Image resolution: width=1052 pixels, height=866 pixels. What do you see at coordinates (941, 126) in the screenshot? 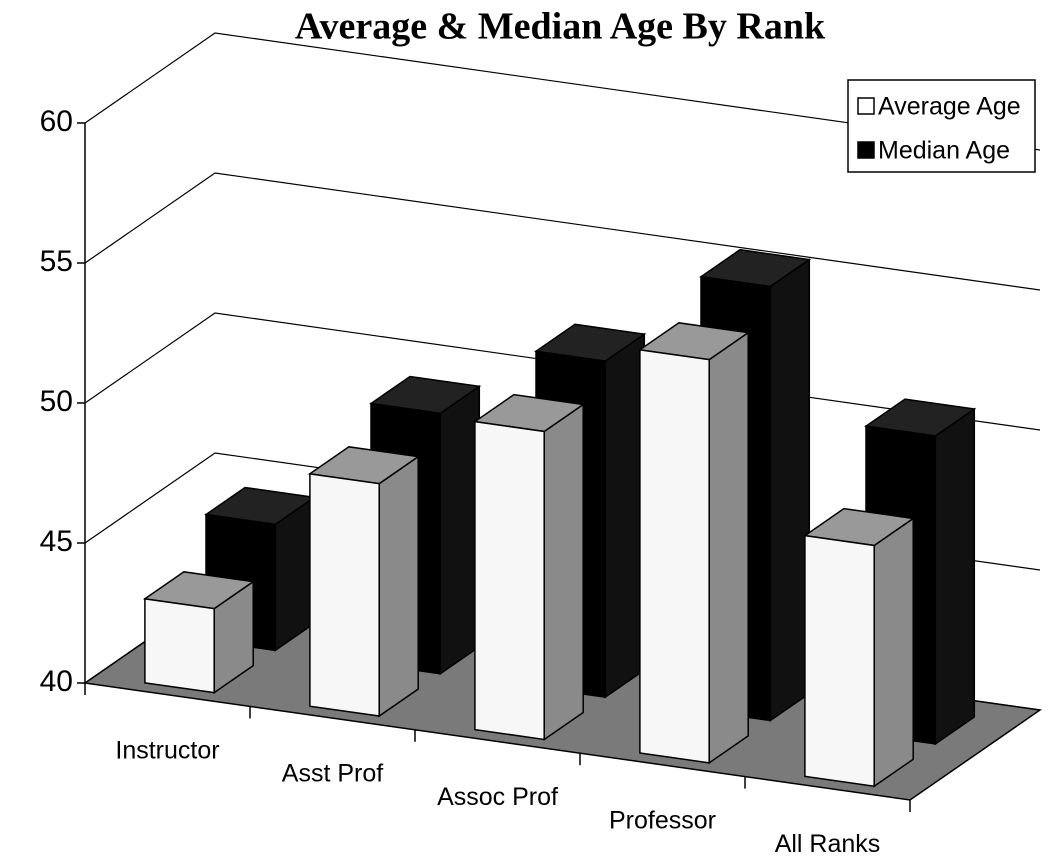
I see `legend-box` at bounding box center [941, 126].